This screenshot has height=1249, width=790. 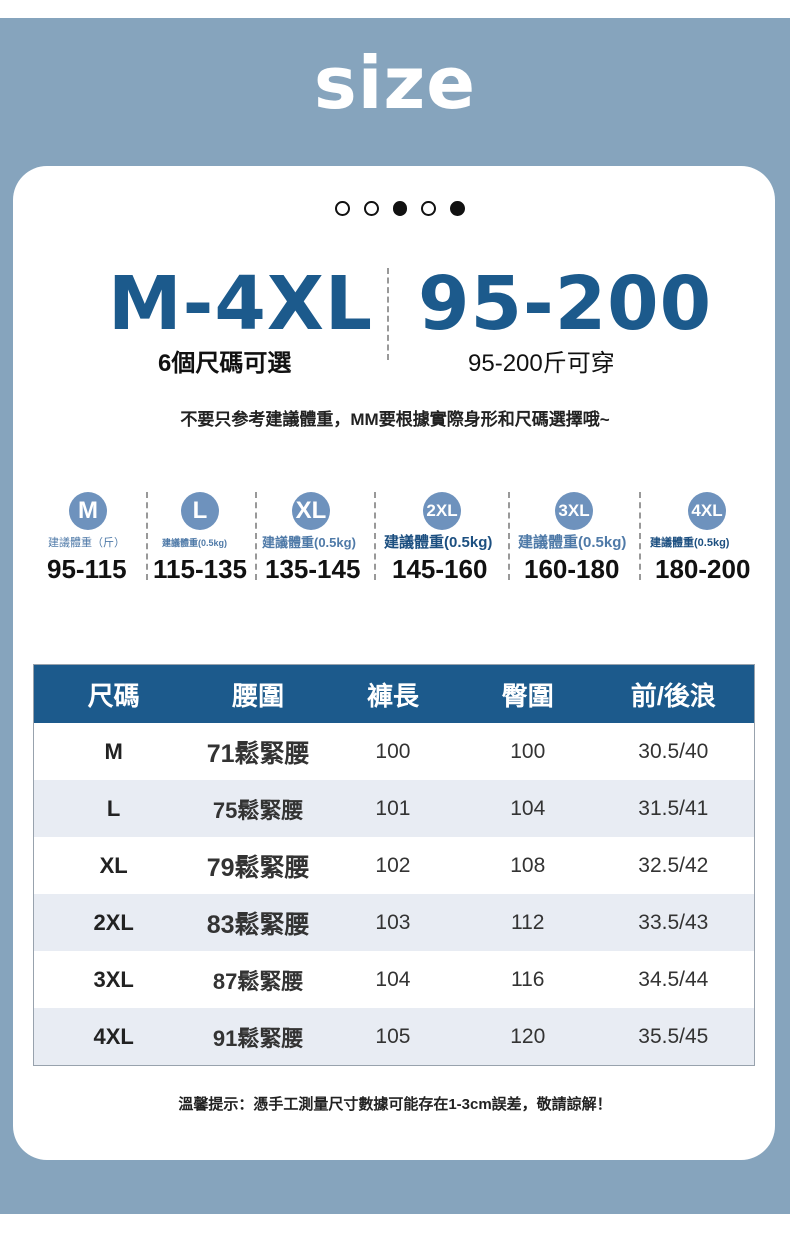 What do you see at coordinates (200, 569) in the screenshot?
I see `weight-range: 115-135` at bounding box center [200, 569].